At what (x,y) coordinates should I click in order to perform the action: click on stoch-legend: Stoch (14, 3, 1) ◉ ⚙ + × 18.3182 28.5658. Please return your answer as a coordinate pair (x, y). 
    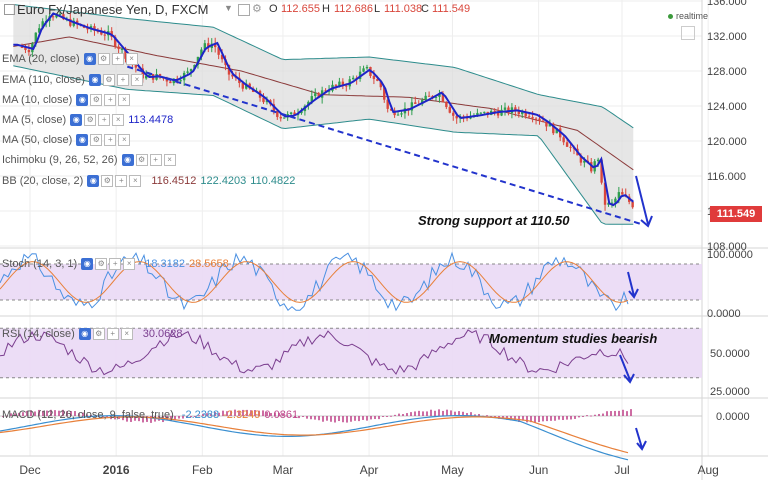
    Looking at the image, I should click on (115, 264).